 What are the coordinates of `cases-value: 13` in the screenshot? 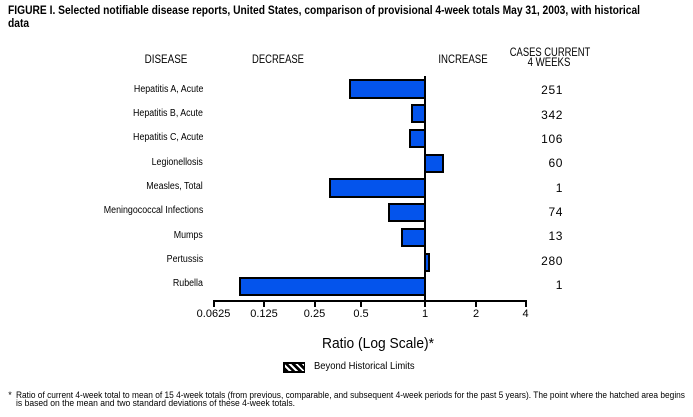 It's located at (555, 236).